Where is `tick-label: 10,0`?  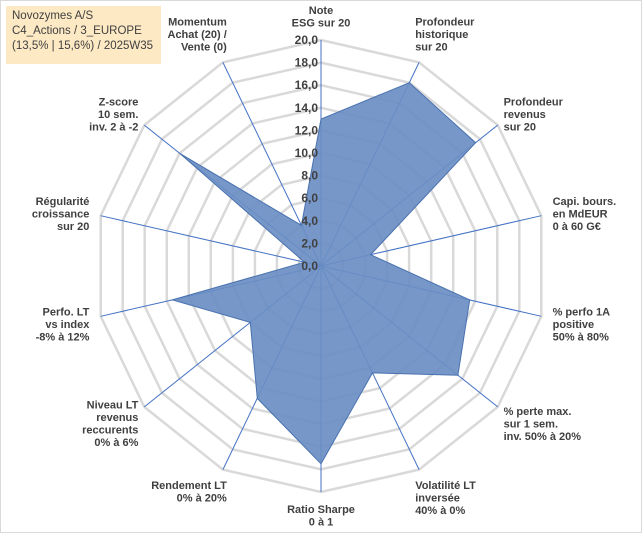
tick-label: 10,0 is located at coordinates (307, 153).